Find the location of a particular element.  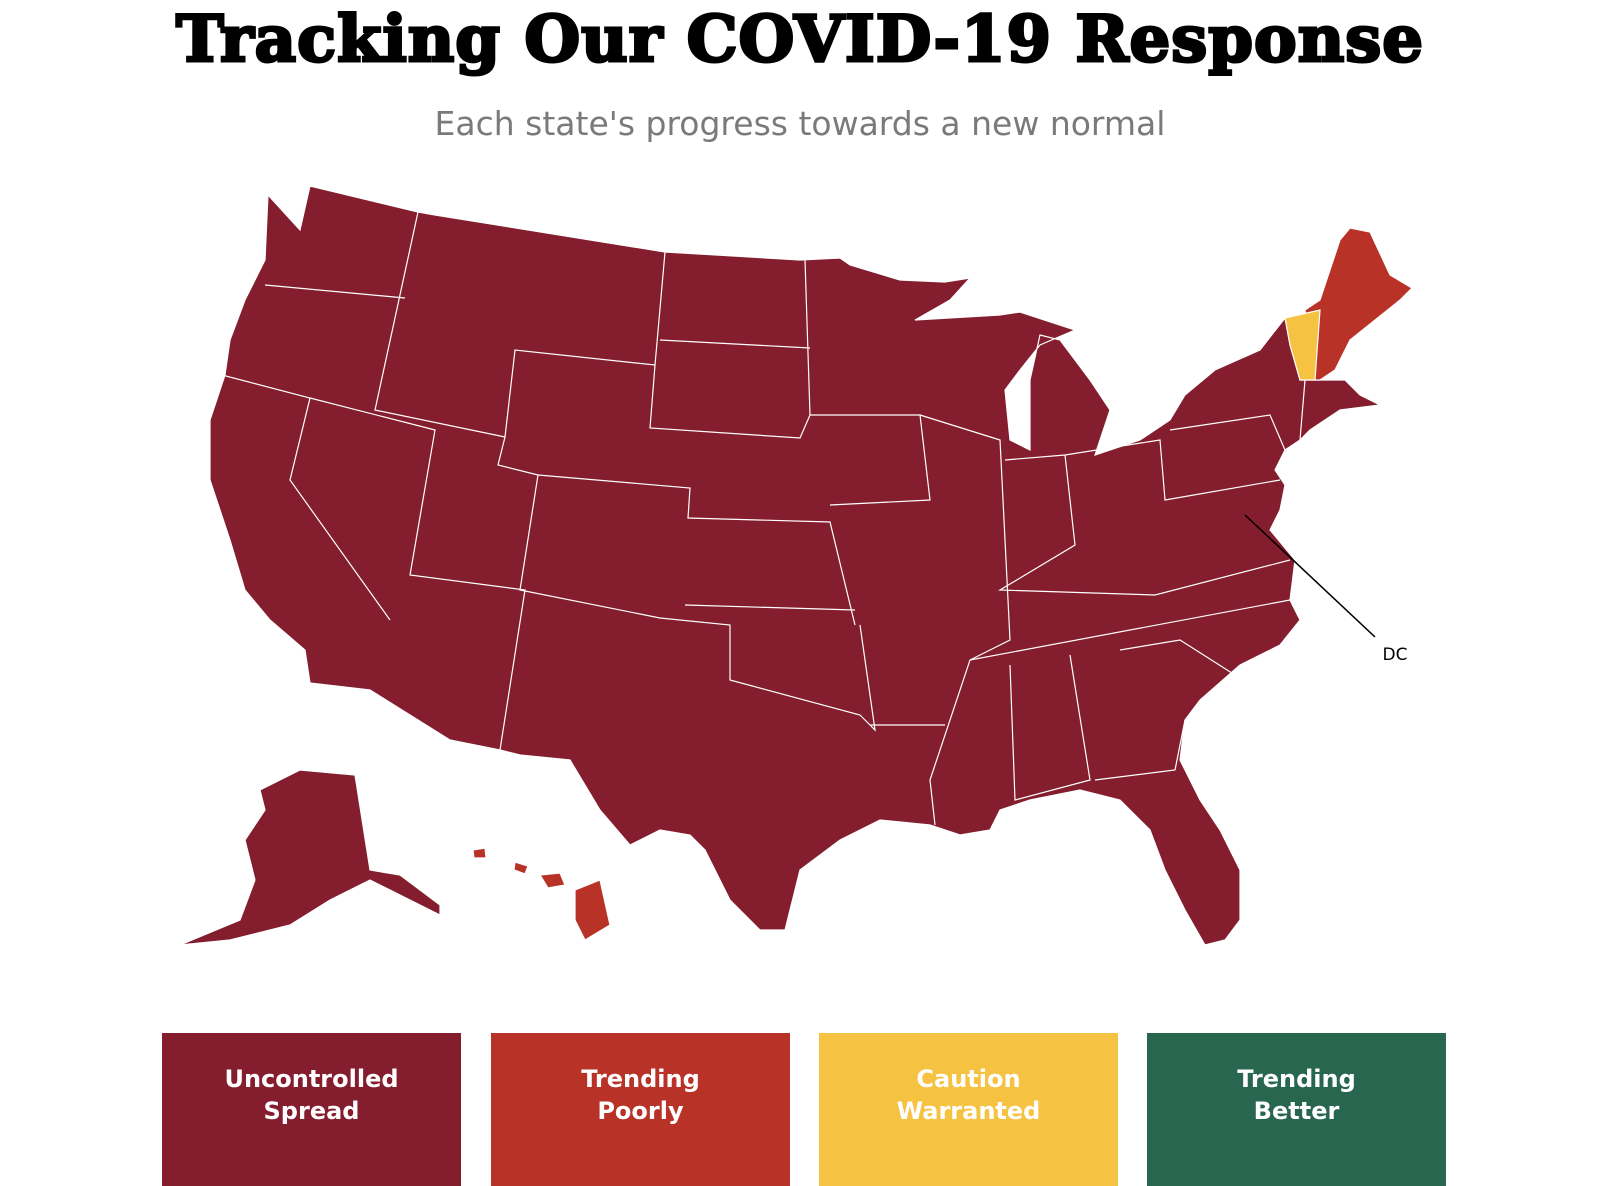

title: Tracking Our COVID-19 Response is located at coordinates (799, 40).